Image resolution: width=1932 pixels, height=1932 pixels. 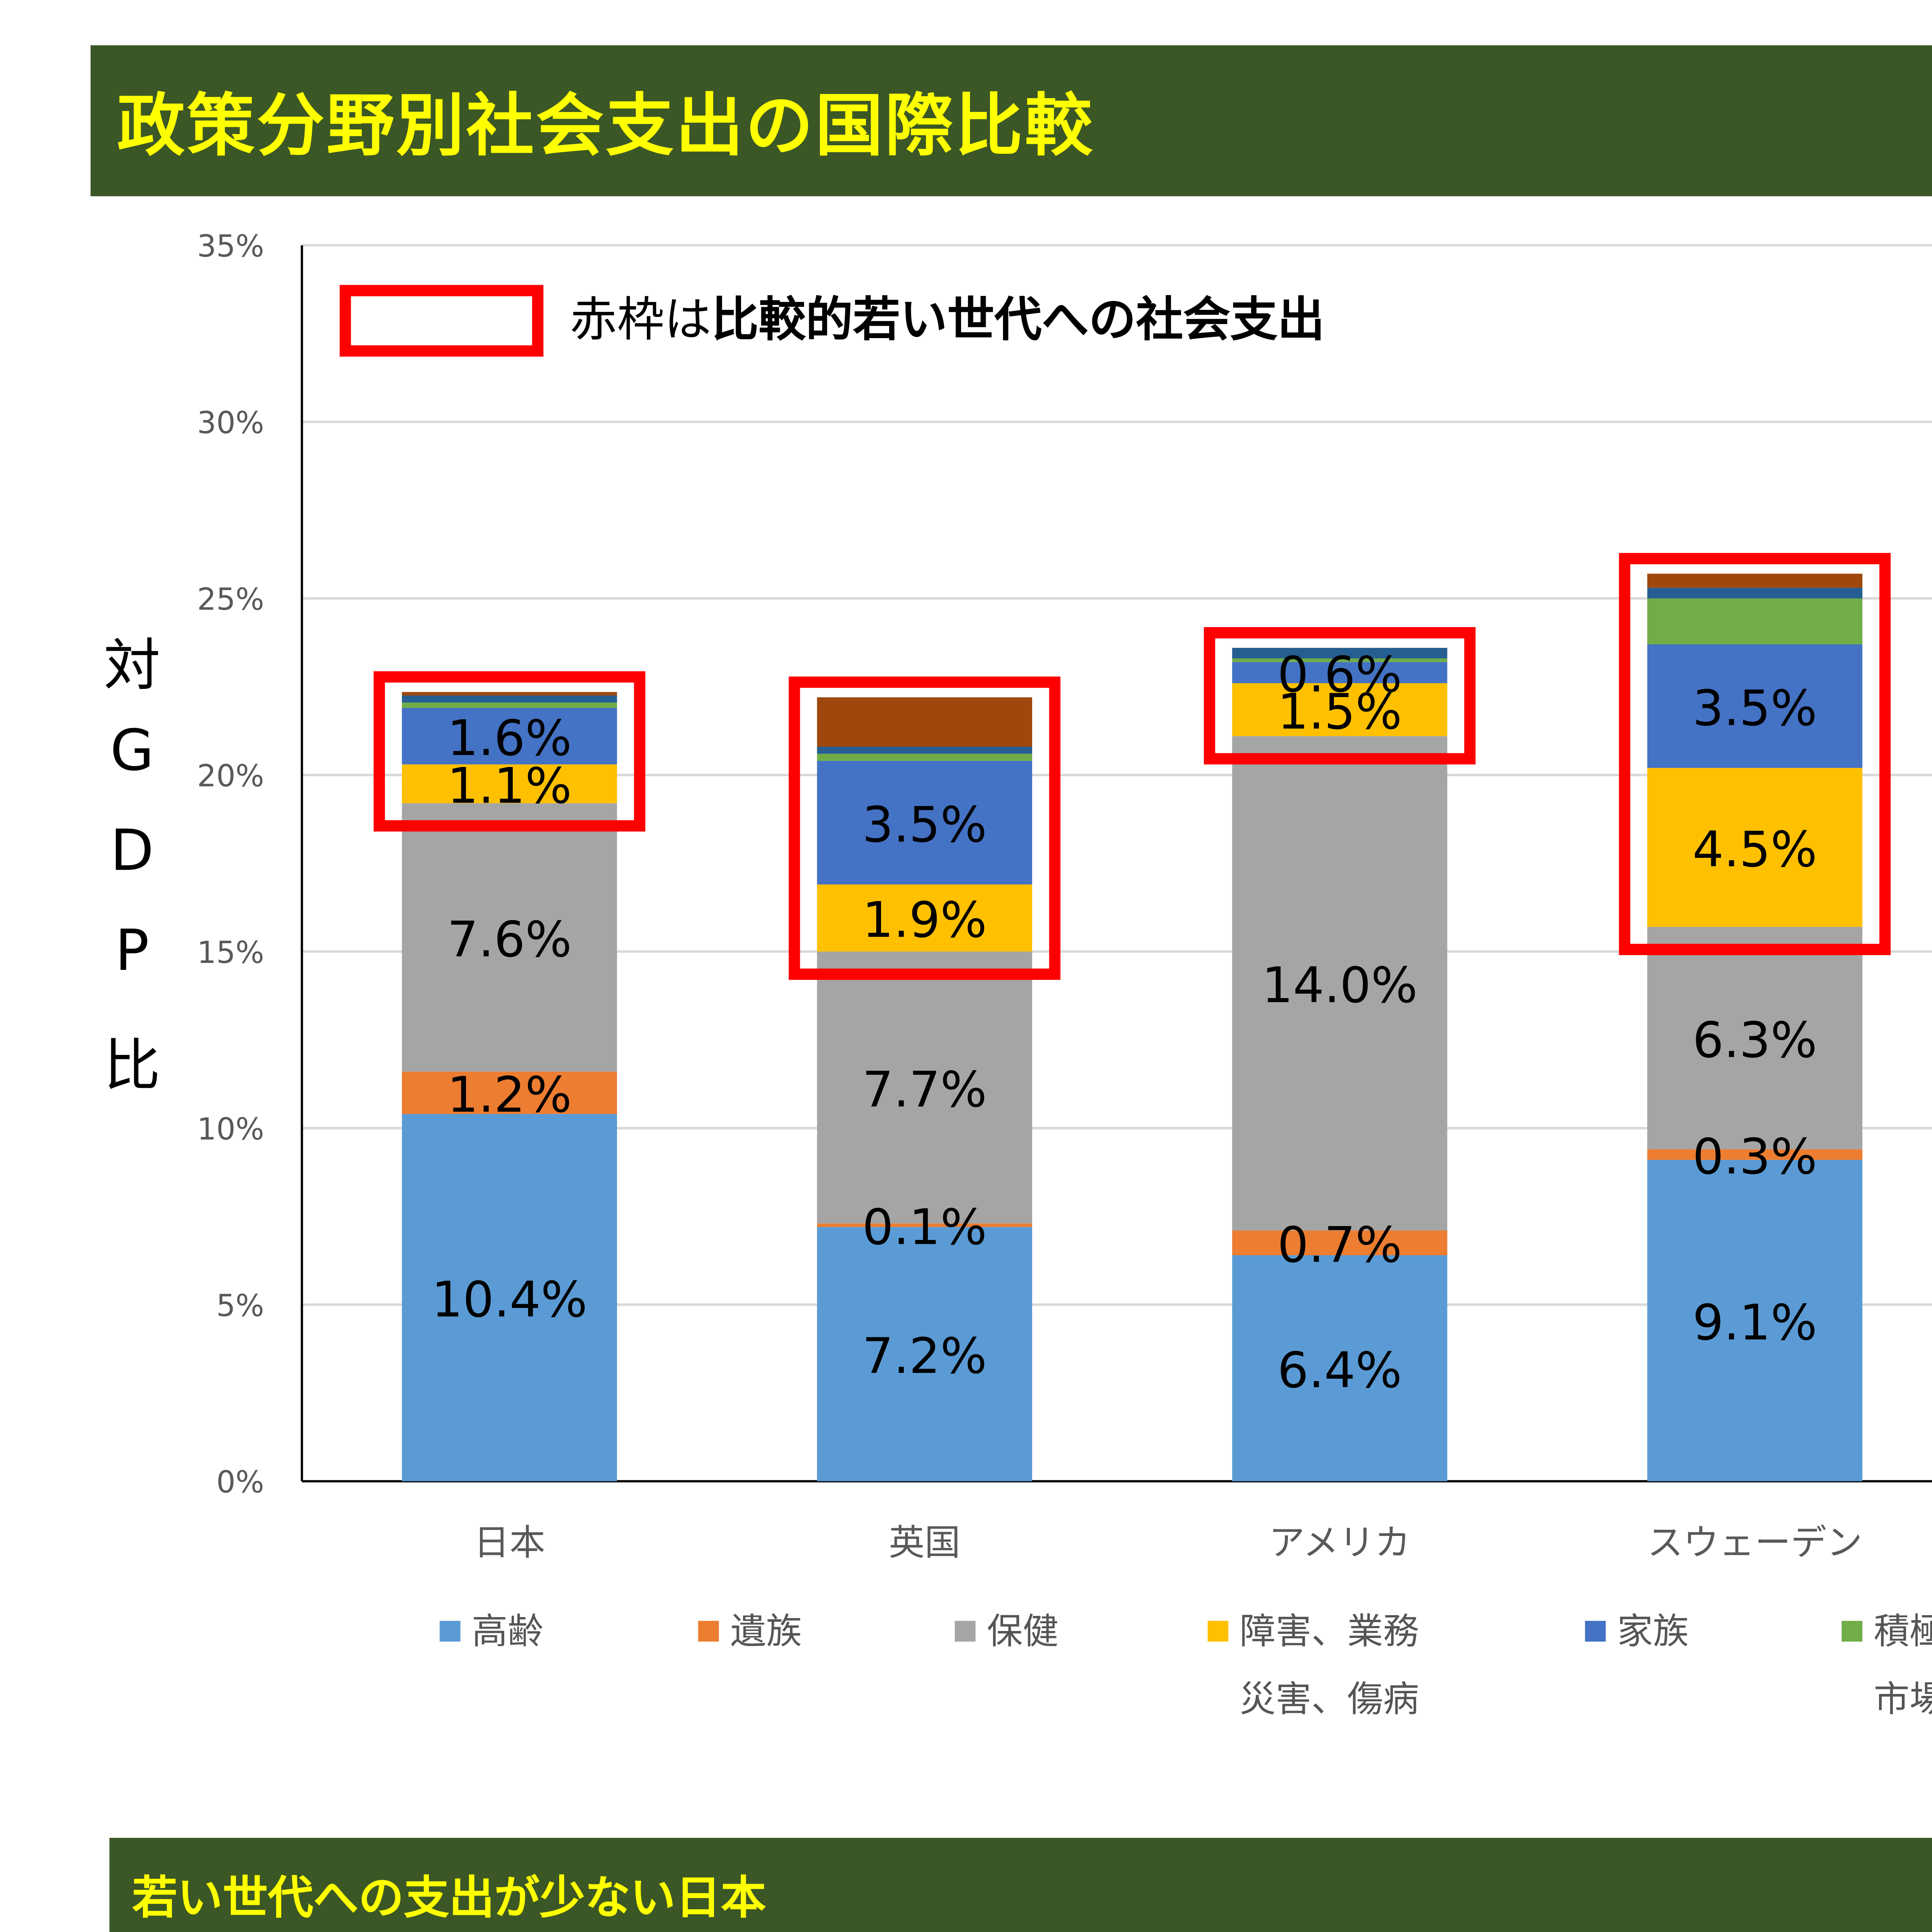 I want to click on data-label: 6.4%, so click(x=1340, y=1370).